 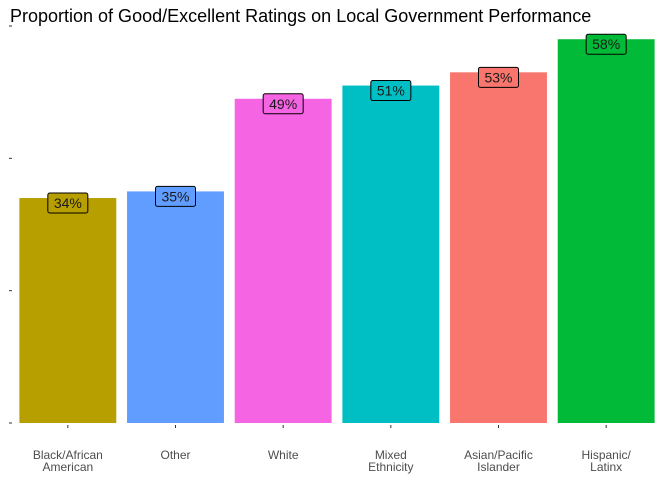 I want to click on x-label-line: American, so click(x=67, y=467).